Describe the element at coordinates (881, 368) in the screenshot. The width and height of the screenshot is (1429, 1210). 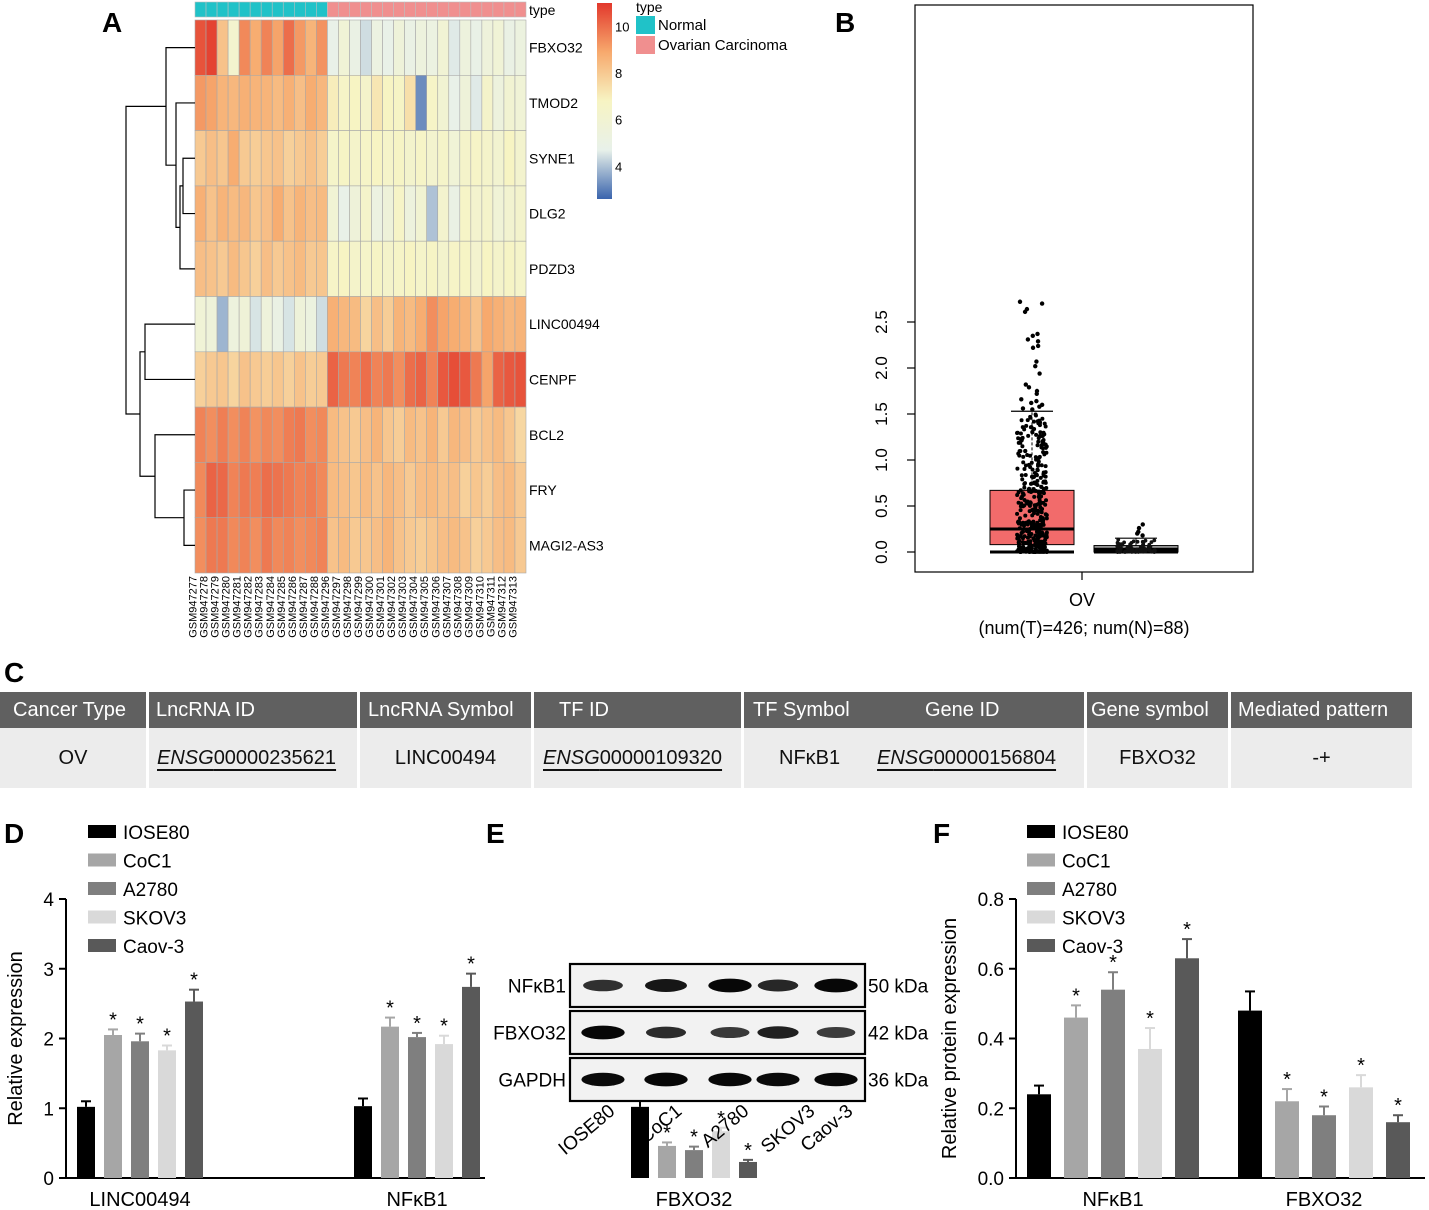
I see `y-tick-label-2-0: 2.0` at that location.